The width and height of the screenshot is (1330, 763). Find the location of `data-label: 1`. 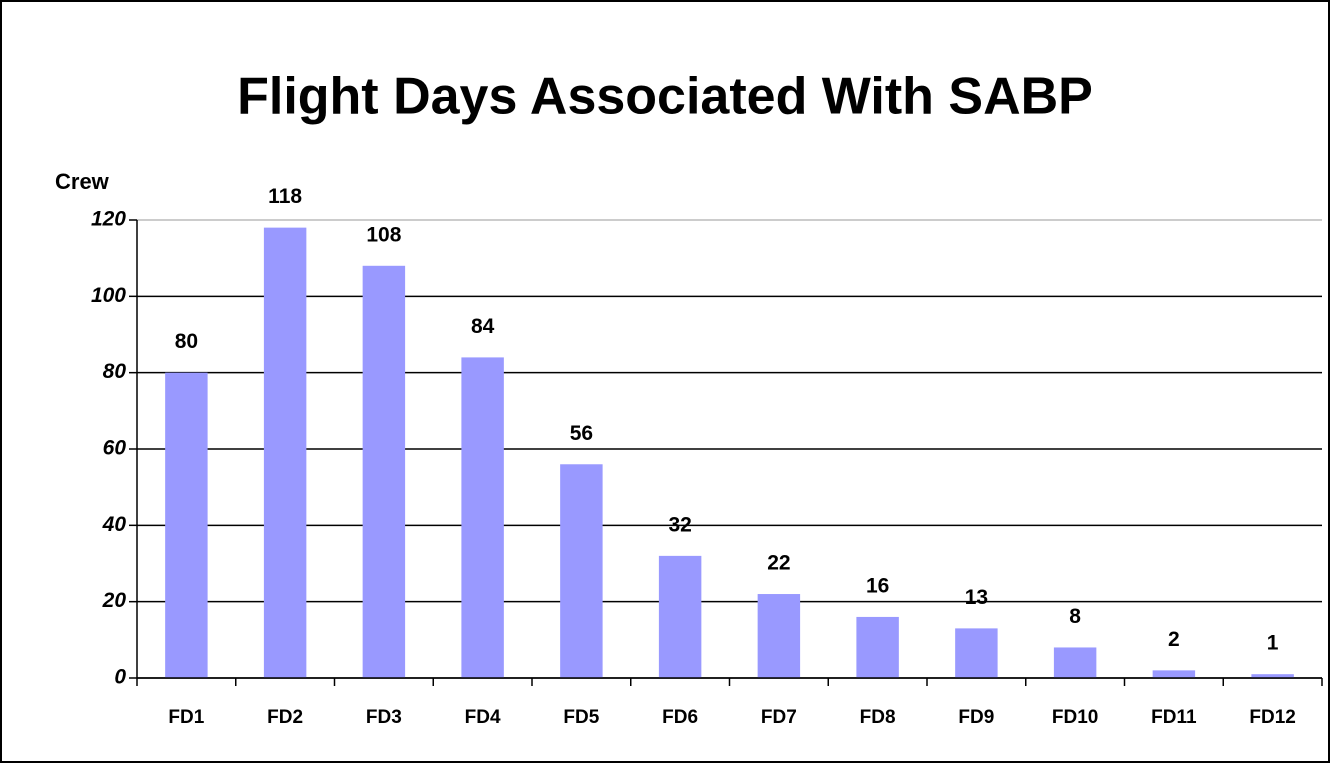

data-label: 1 is located at coordinates (1273, 643).